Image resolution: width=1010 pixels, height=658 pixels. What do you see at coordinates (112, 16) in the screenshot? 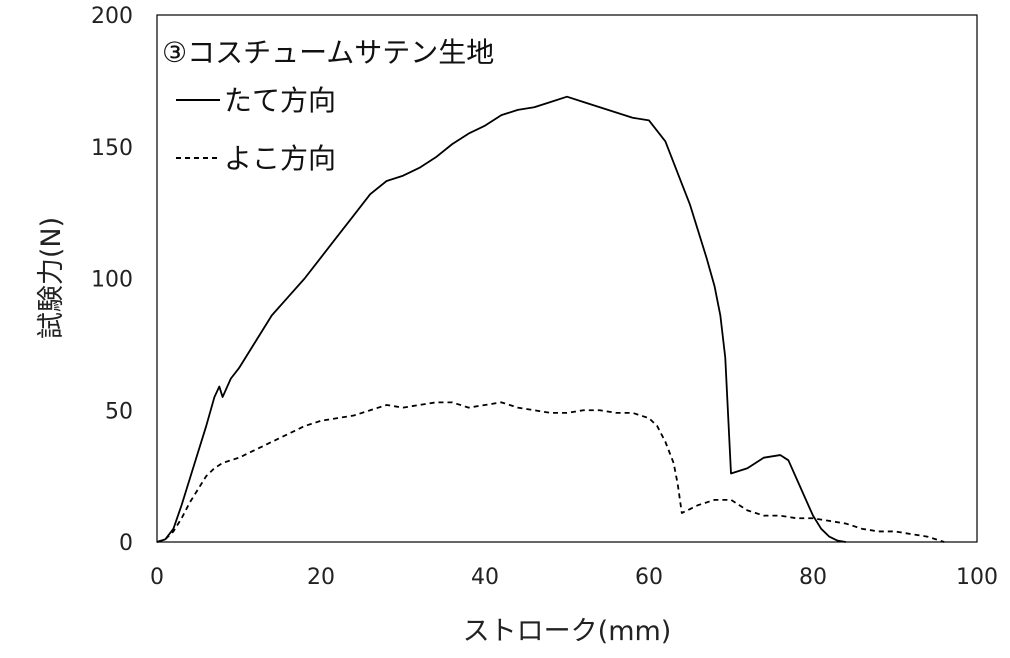
I see `y-tick-label: 200` at bounding box center [112, 16].